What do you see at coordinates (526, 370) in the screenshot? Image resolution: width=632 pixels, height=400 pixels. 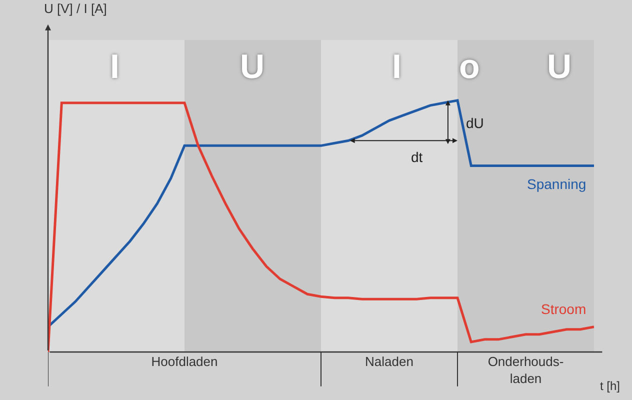 I see `x-tick-label: Onderhouds- laden` at bounding box center [526, 370].